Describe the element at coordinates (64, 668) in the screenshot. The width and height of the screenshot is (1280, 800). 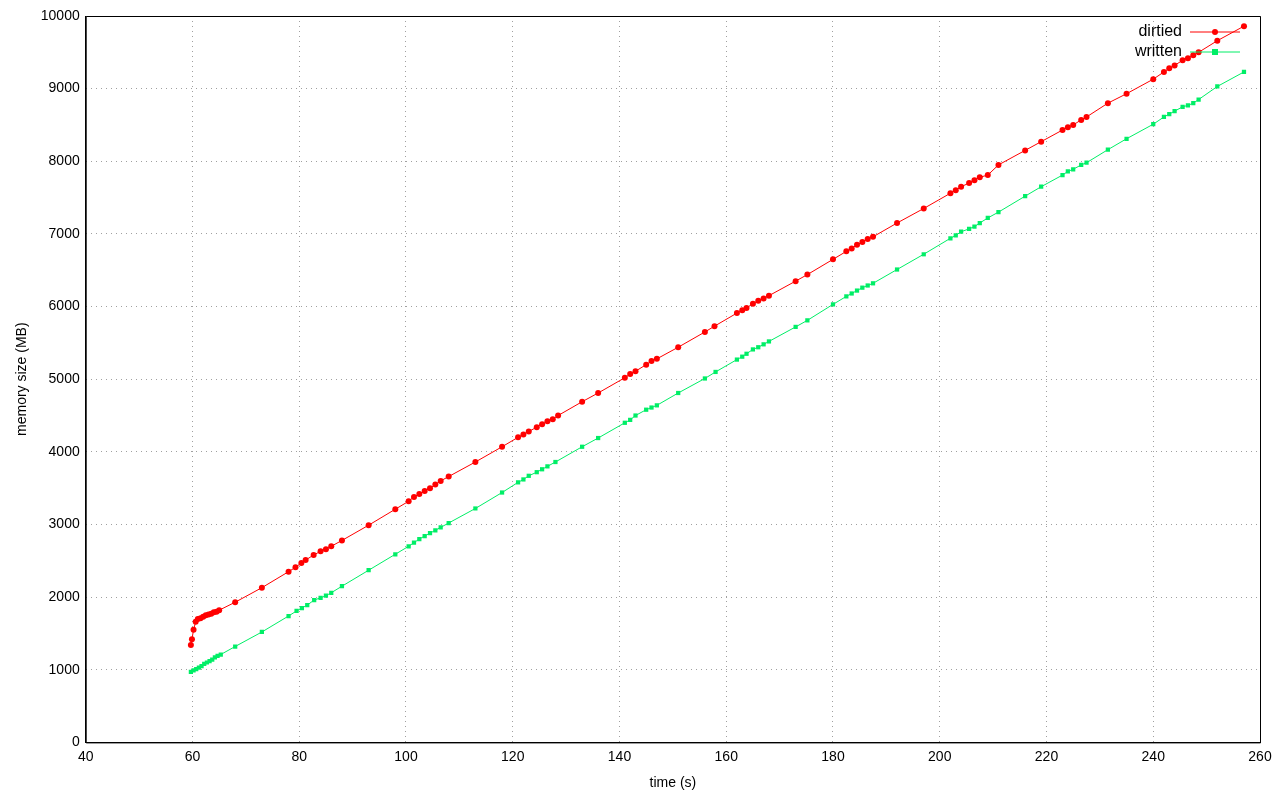
I see `y-tick-label: 1000` at that location.